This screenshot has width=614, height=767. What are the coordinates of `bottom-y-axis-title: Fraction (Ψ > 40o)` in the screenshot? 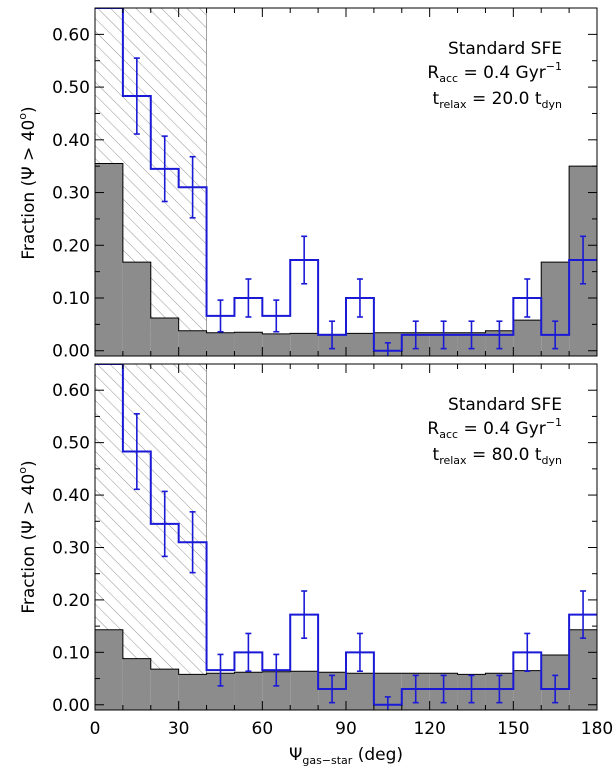 It's located at (27, 536).